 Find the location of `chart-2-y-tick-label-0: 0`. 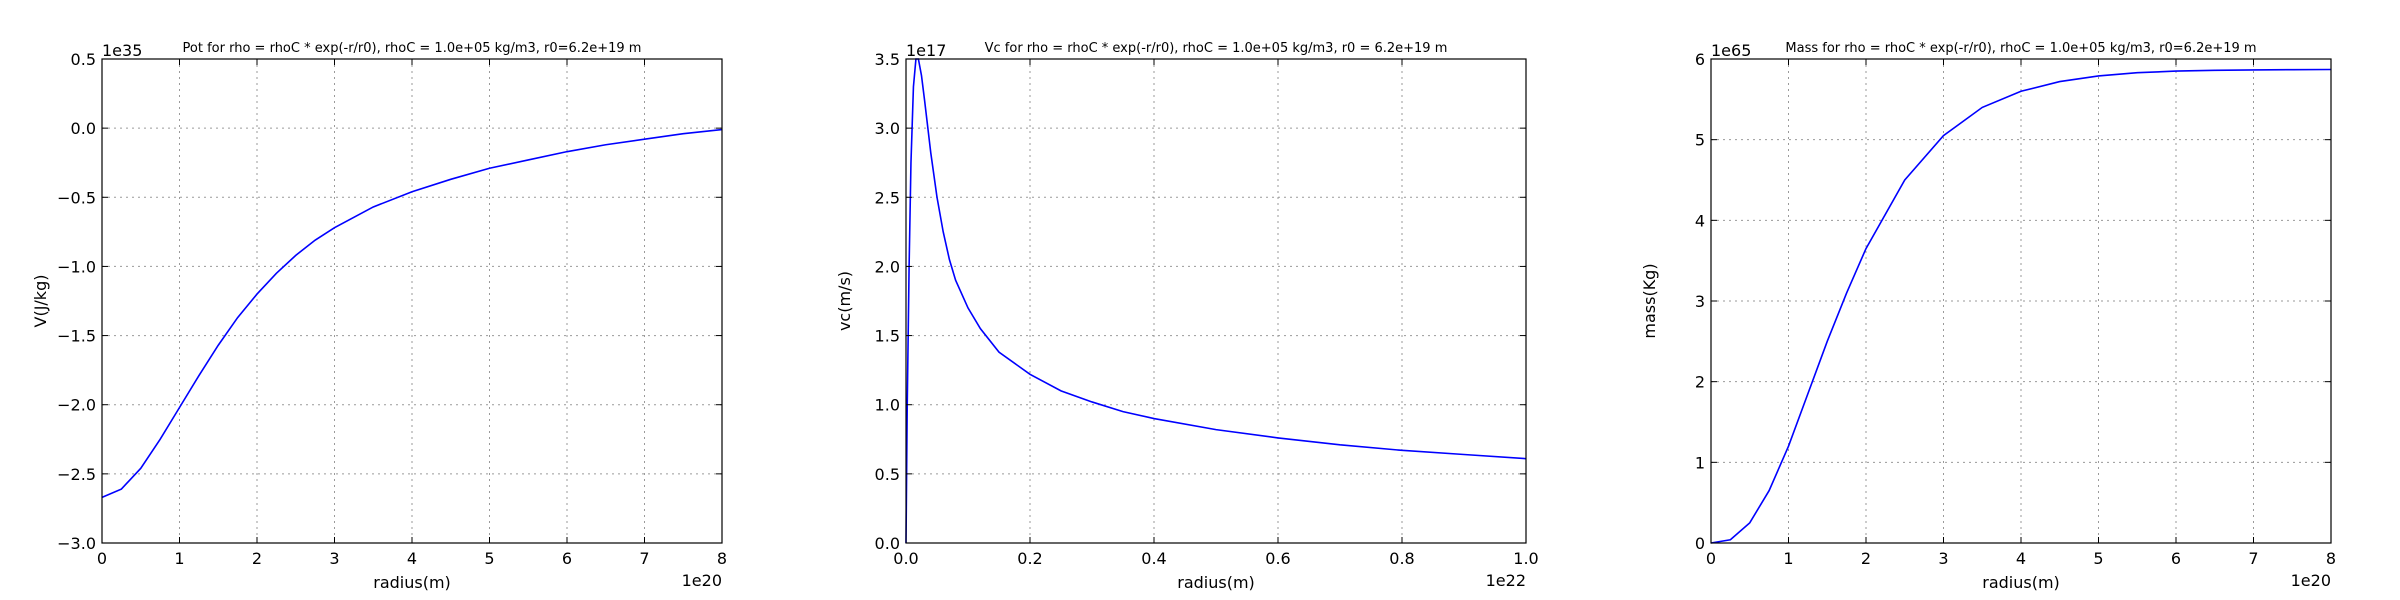

chart-2-y-tick-label-0: 0 is located at coordinates (1700, 543).